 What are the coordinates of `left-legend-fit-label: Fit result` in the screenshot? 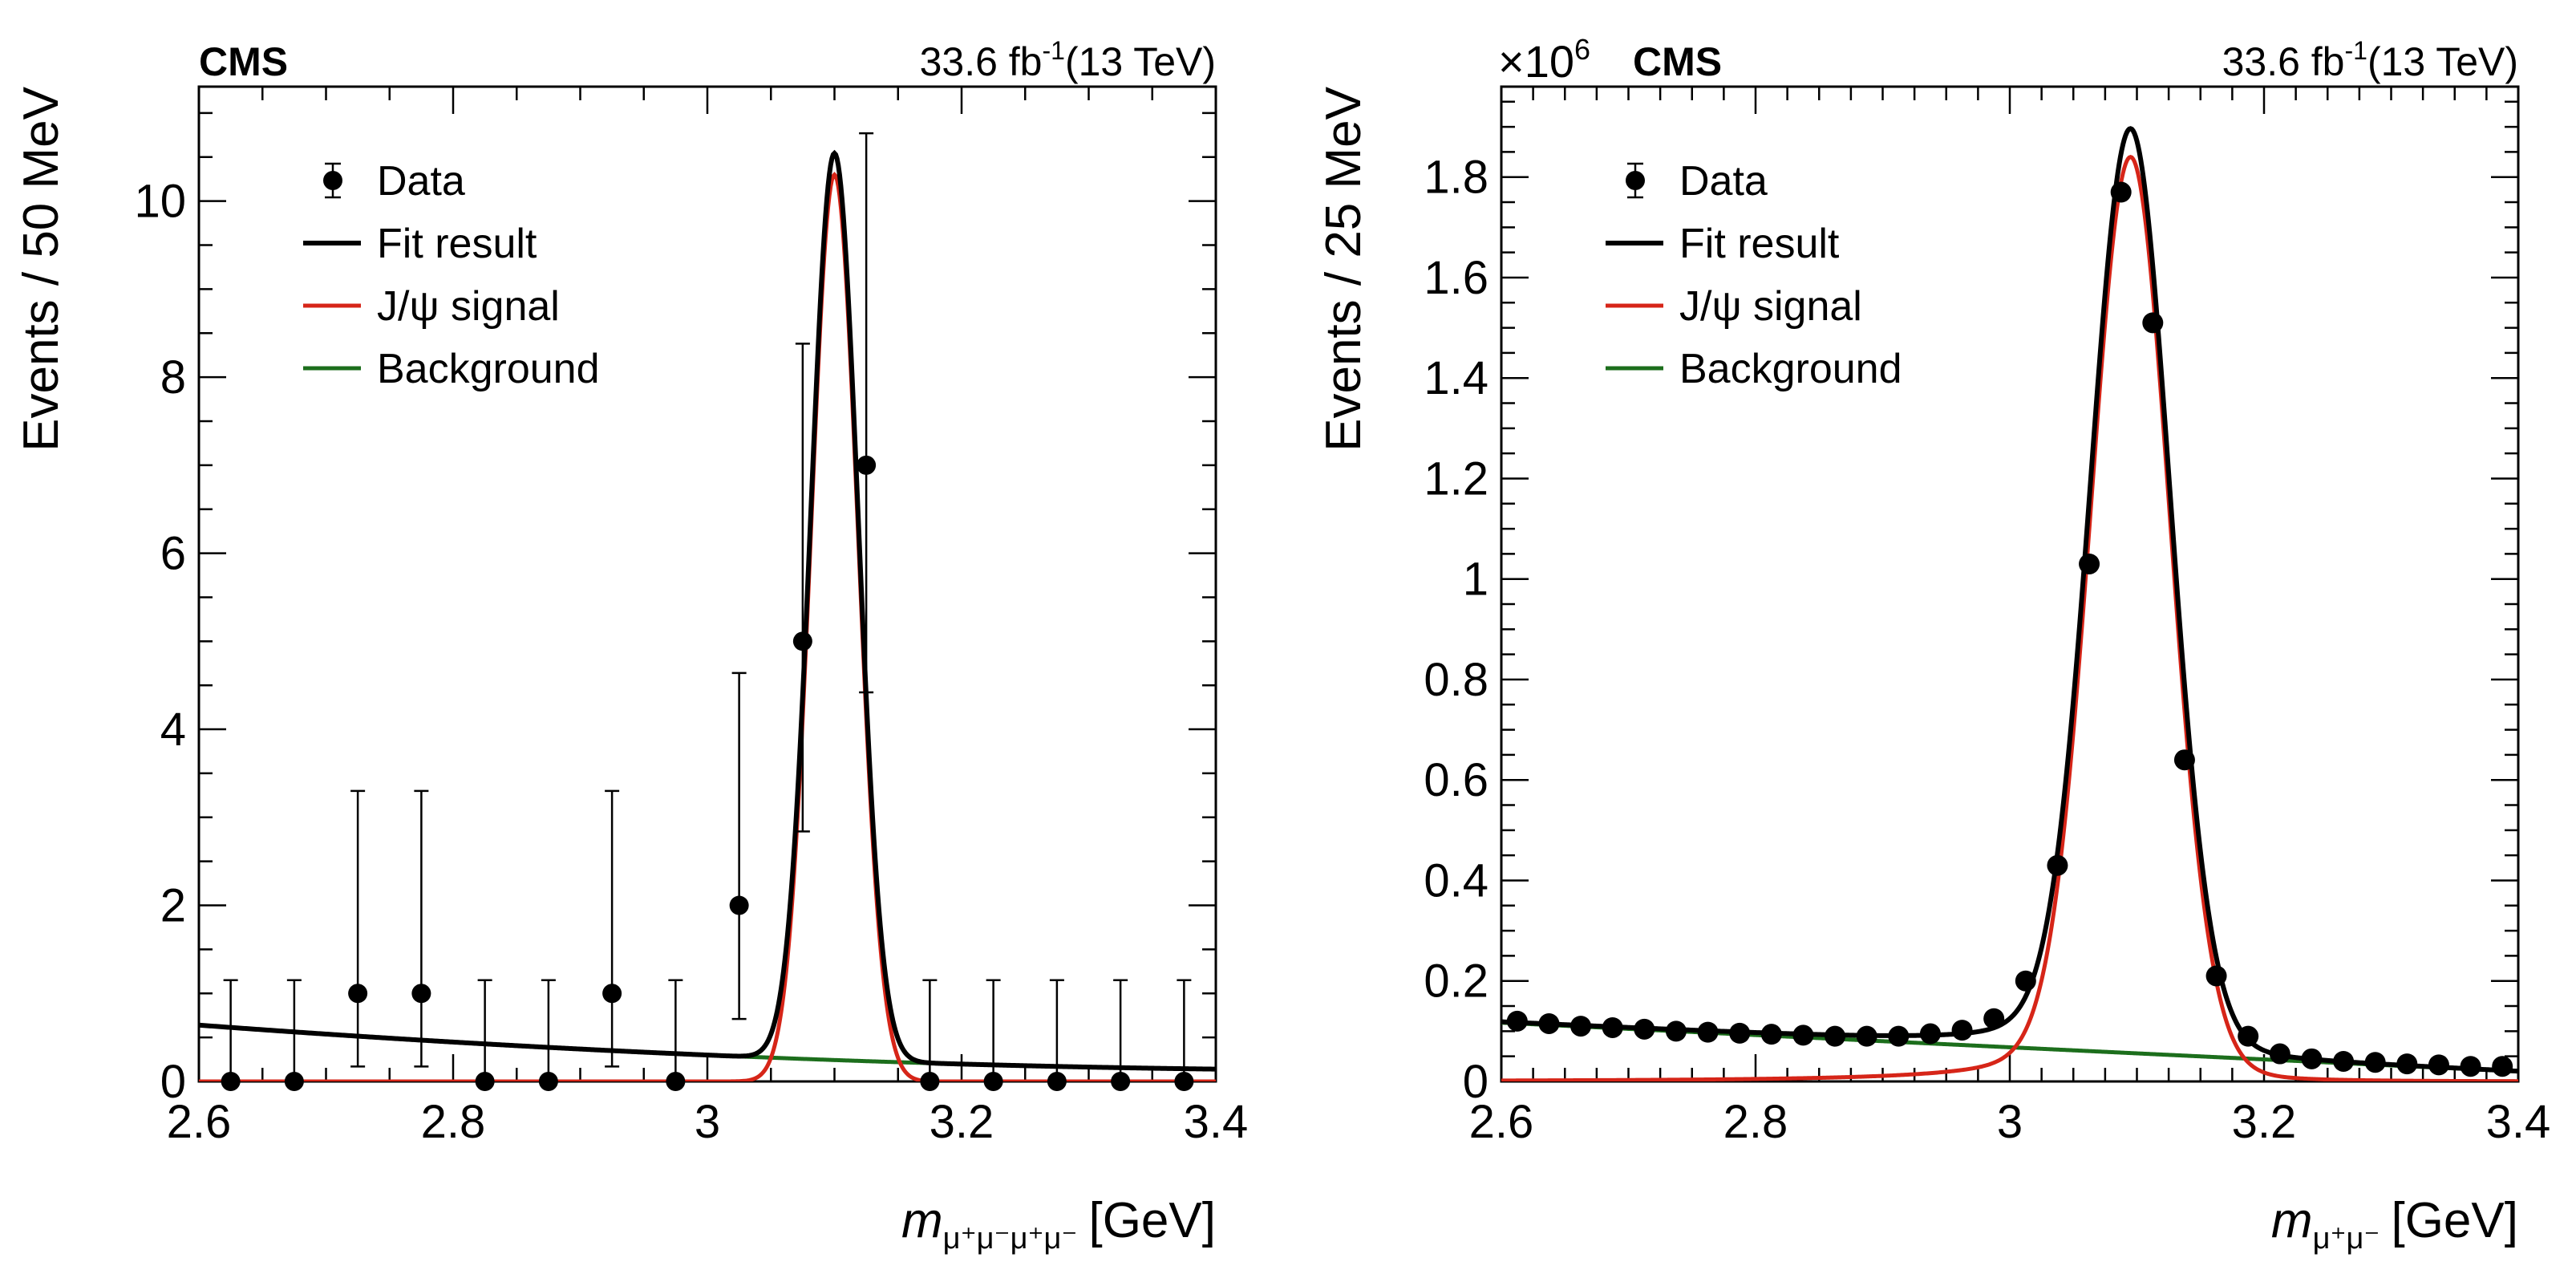 It's located at (457, 244).